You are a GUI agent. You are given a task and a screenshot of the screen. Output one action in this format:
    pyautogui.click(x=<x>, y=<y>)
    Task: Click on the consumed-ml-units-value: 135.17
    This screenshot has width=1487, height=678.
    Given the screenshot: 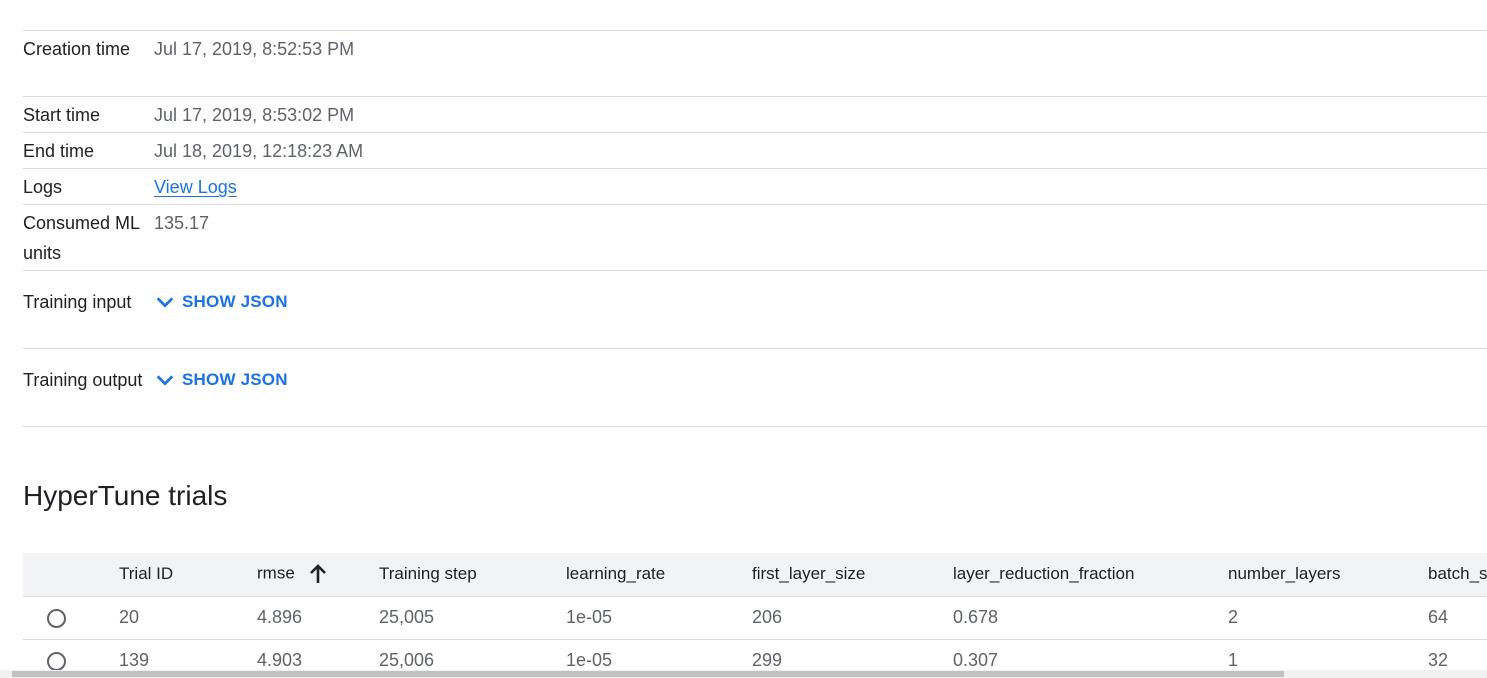 What is the action you would take?
    pyautogui.click(x=182, y=223)
    